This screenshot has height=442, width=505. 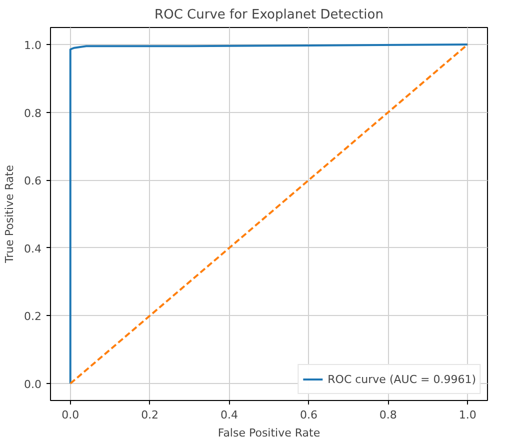 I want to click on x-tick-label: 0.2, so click(x=150, y=415).